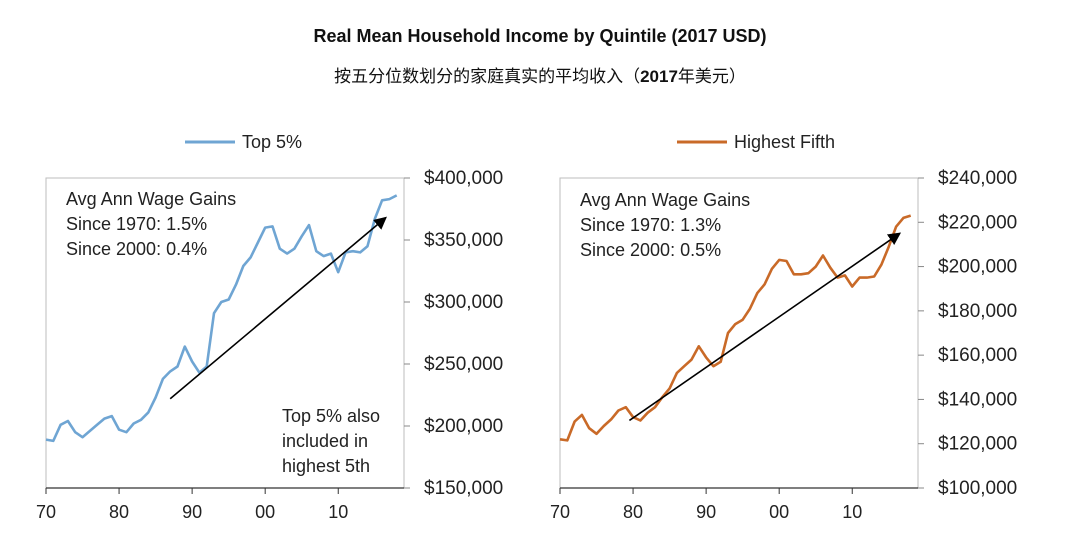 This screenshot has width=1080, height=545. What do you see at coordinates (278, 308) in the screenshot?
I see `chart1-trend-arrow` at bounding box center [278, 308].